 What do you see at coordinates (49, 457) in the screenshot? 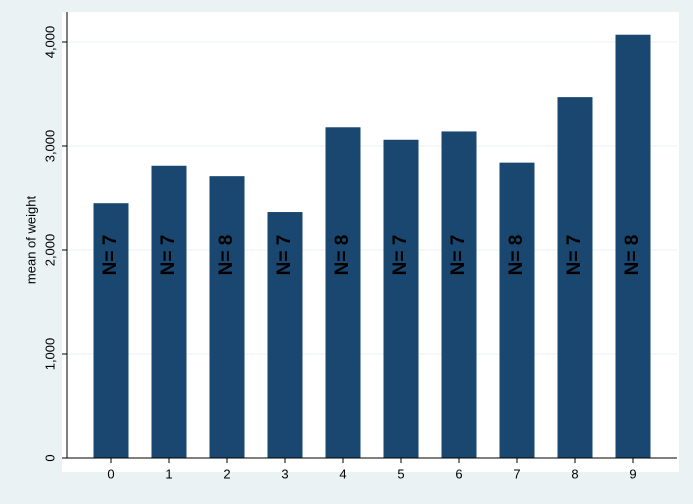
I see `y-tick-label: 0` at bounding box center [49, 457].